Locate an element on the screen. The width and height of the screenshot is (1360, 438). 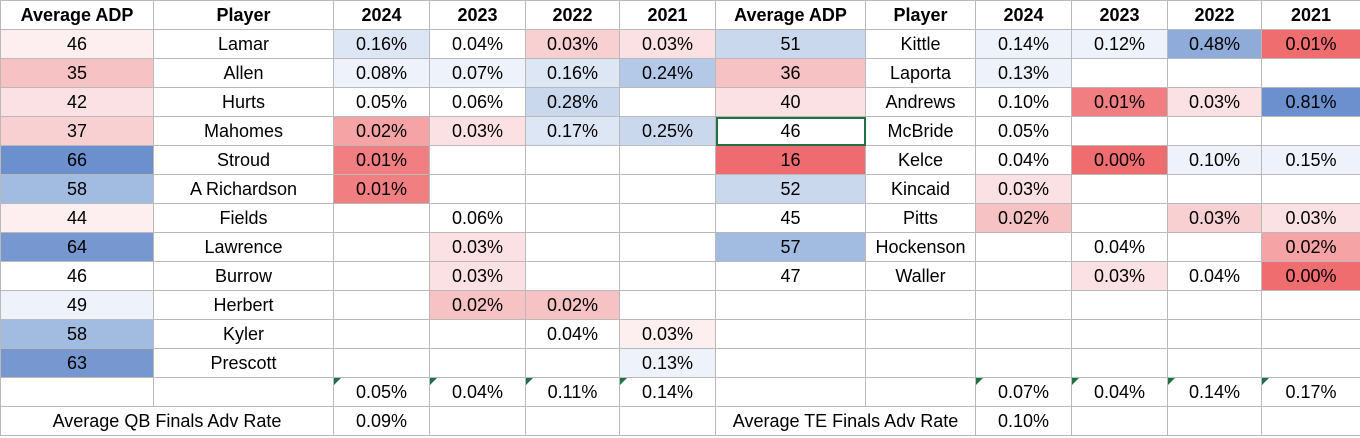
qb-adp-cell: 63 is located at coordinates (77, 363).